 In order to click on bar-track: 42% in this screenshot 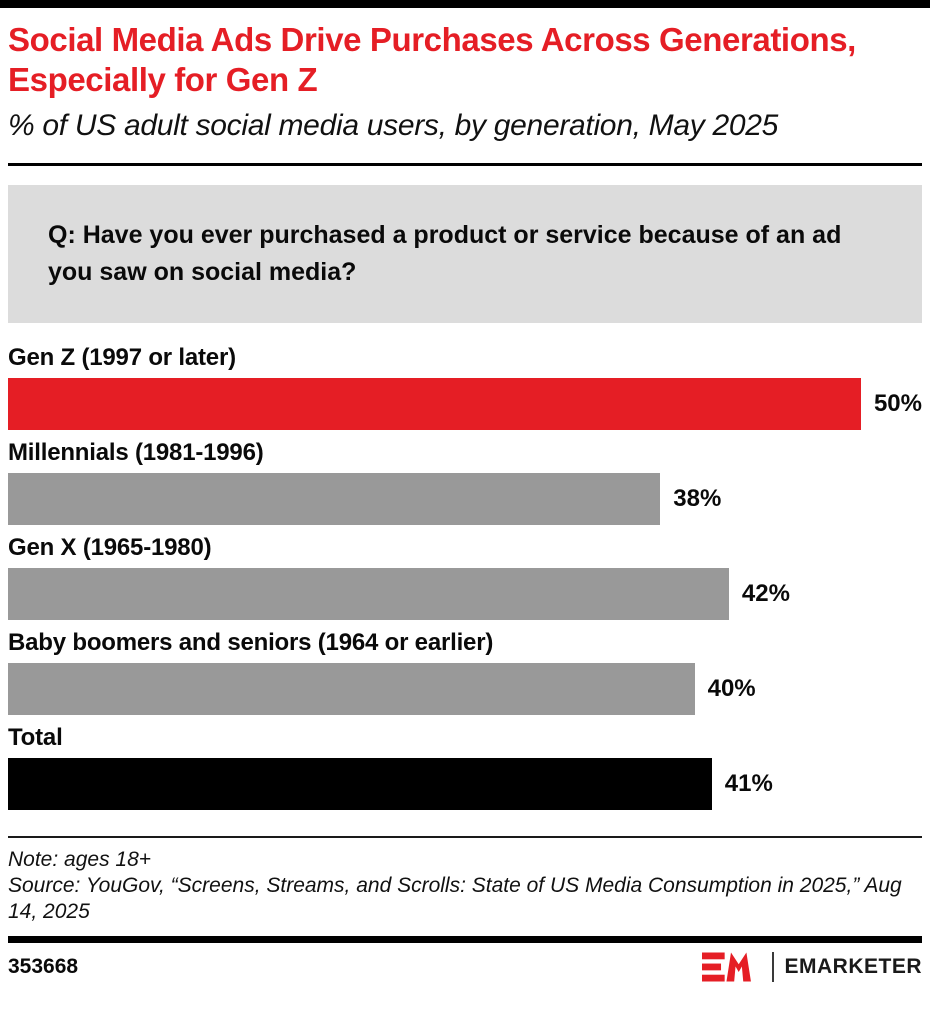, I will do `click(465, 594)`.